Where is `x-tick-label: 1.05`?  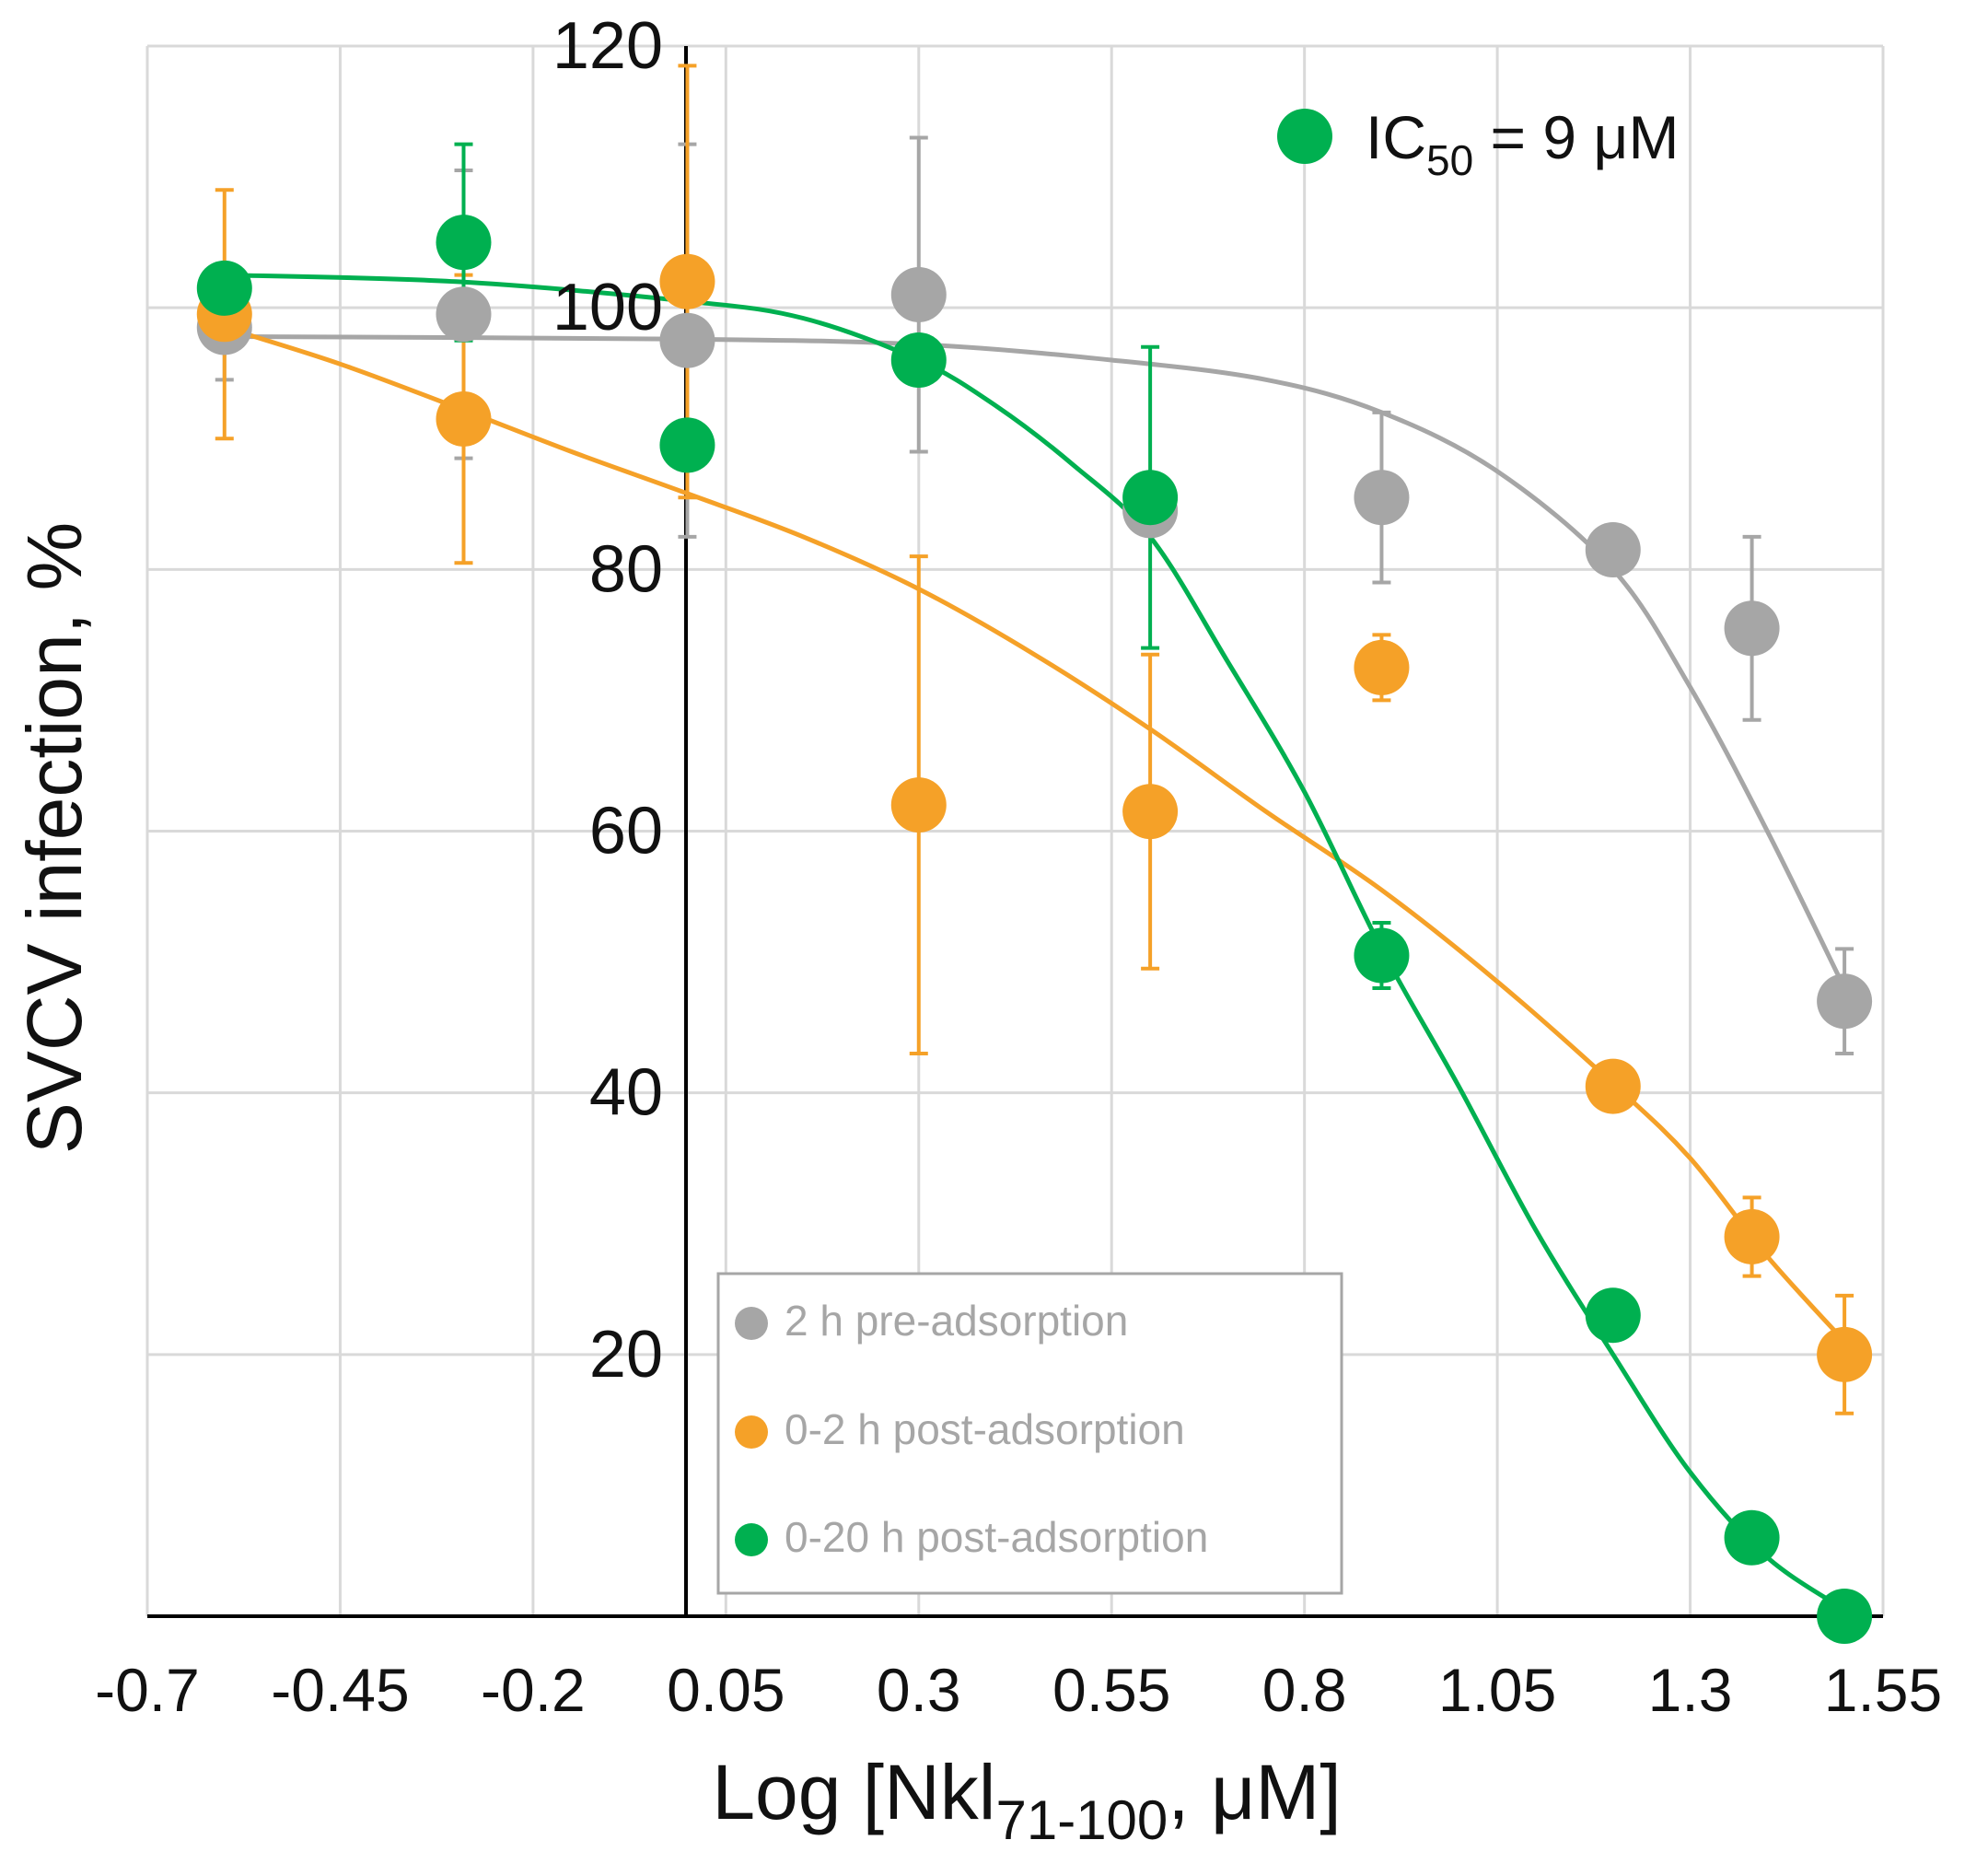
x-tick-label: 1.05 is located at coordinates (1497, 1690).